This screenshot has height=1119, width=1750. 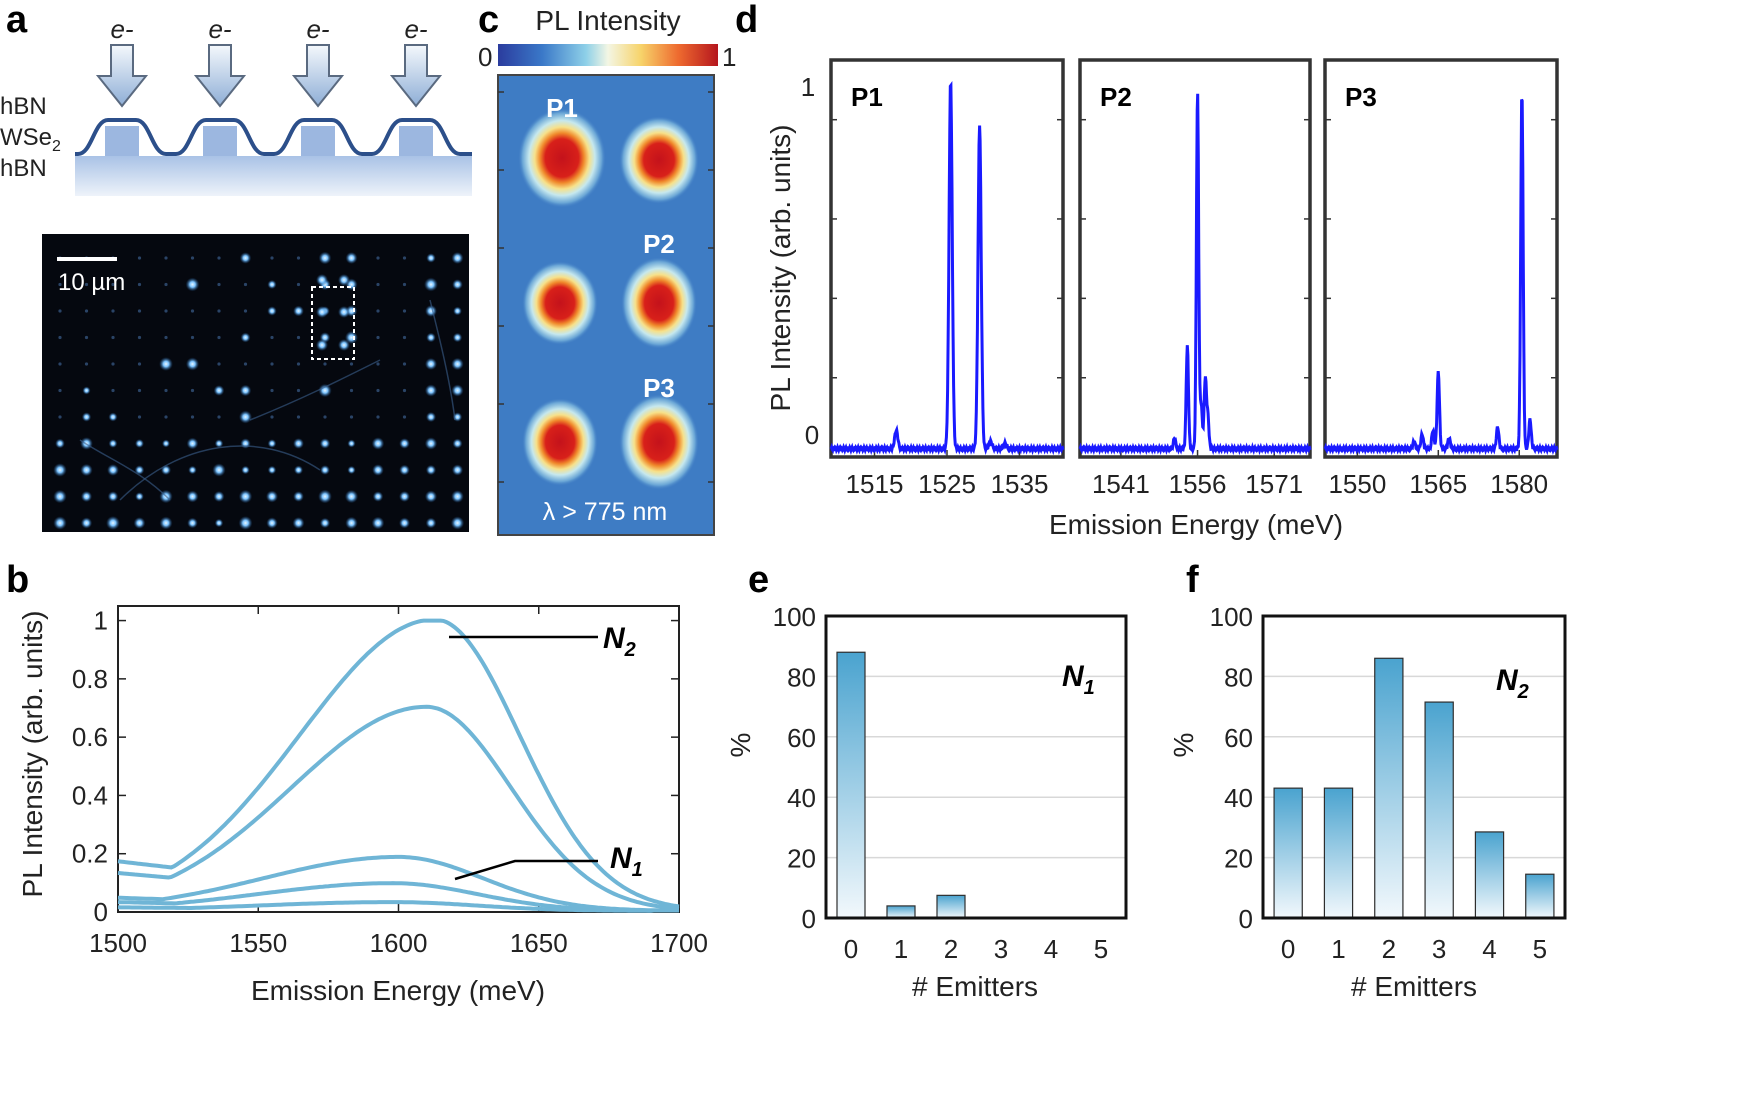 I want to click on f-axes, so click(x=1414, y=767).